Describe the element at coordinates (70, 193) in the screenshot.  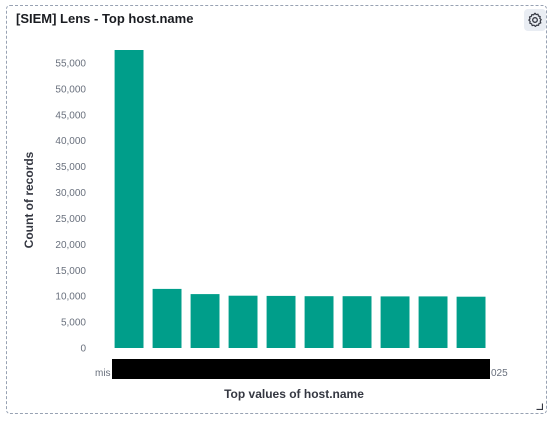
I see `y-tick-label: 30,000` at that location.